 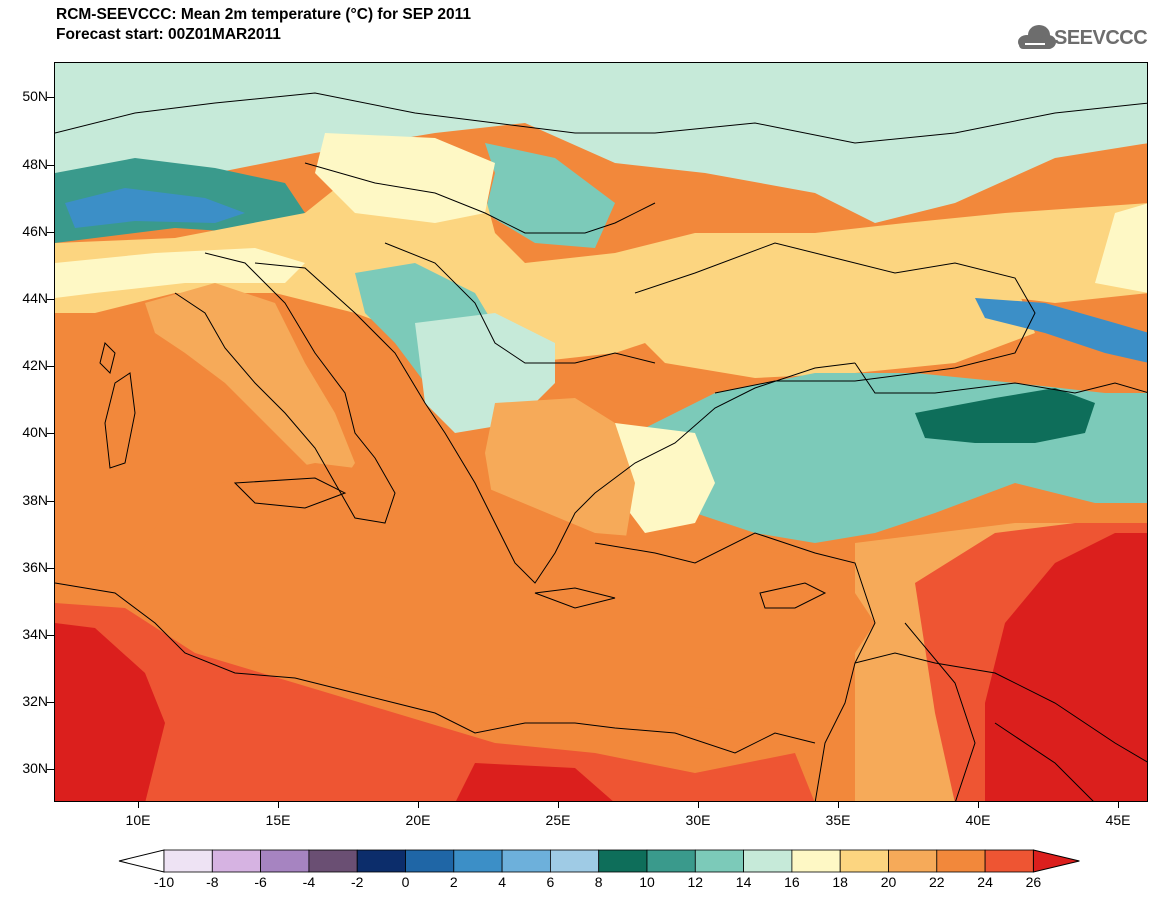 What do you see at coordinates (1121, 248) in the screenshot?
I see `field-18-20-east` at bounding box center [1121, 248].